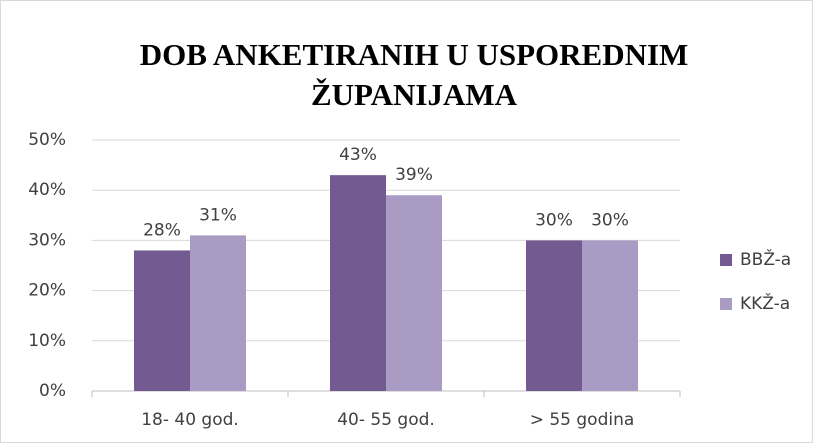  What do you see at coordinates (414, 175) in the screenshot?
I see `data-label: 39%` at bounding box center [414, 175].